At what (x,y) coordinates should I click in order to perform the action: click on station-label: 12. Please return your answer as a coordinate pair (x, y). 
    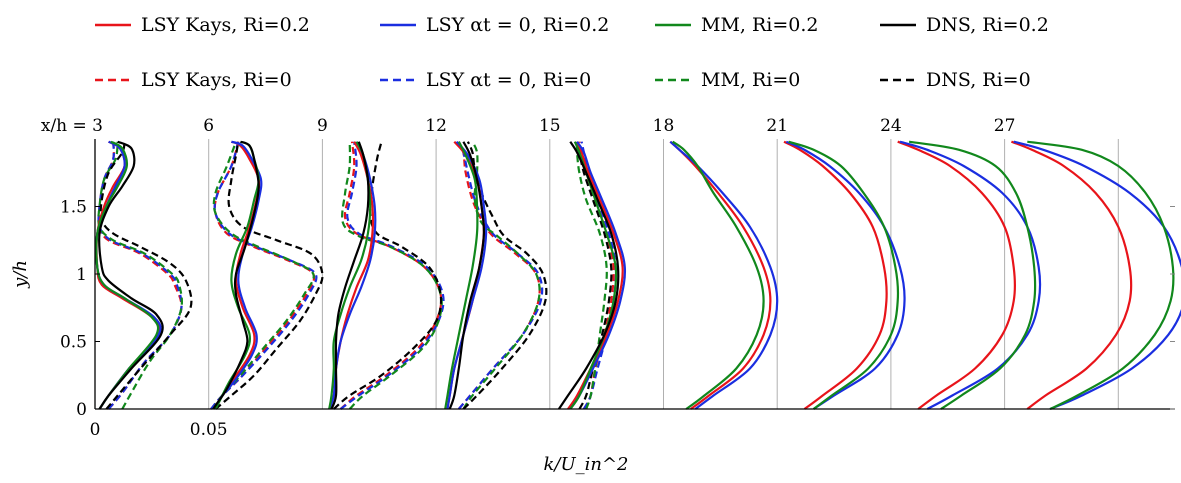
    Looking at the image, I should click on (436, 126).